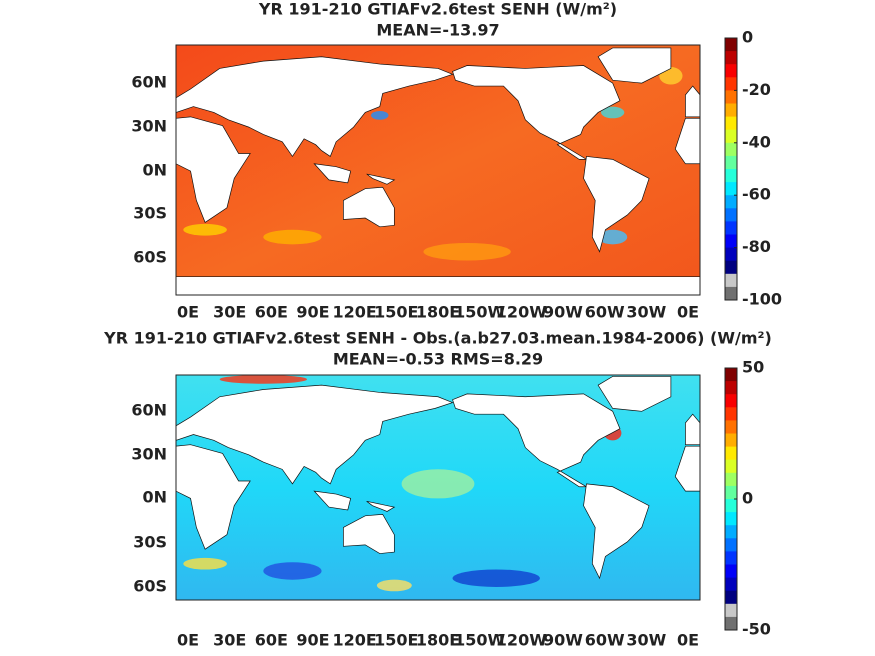  Describe the element at coordinates (438, 359) in the screenshot. I see `panel-subtitle: MEAN=-0.53 RMS=8.29` at that location.